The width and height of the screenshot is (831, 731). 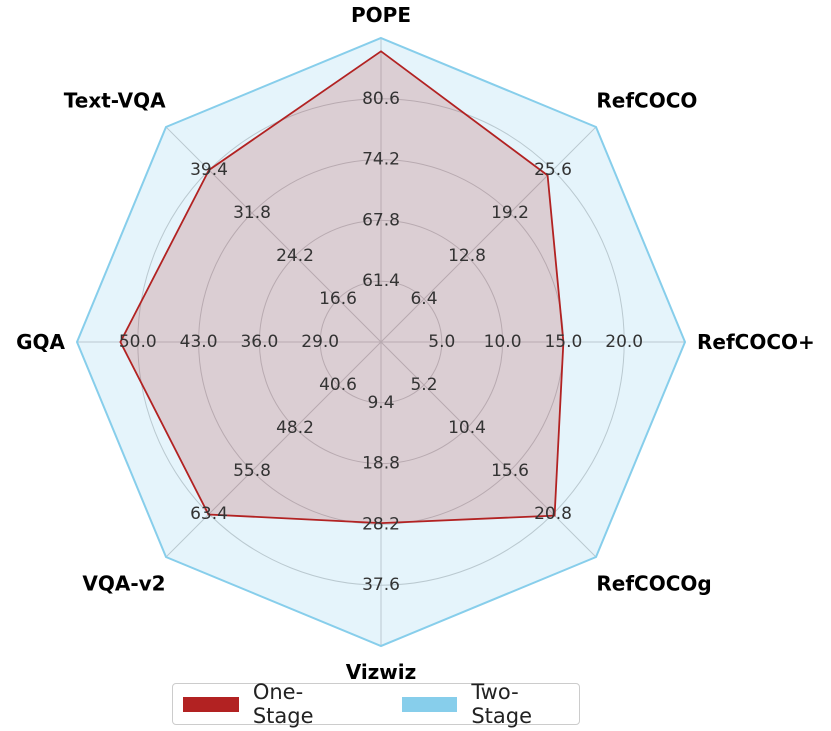 What do you see at coordinates (295, 256) in the screenshot?
I see `tick-text-vqa-2: 24.2` at bounding box center [295, 256].